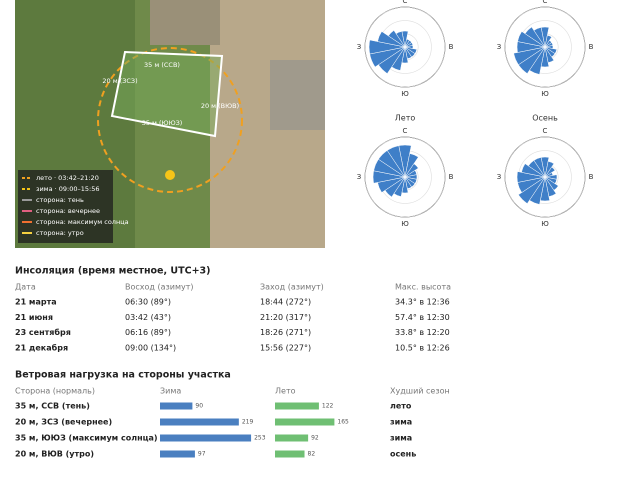  I want to click on table-cell: 21 марта, so click(36, 302).